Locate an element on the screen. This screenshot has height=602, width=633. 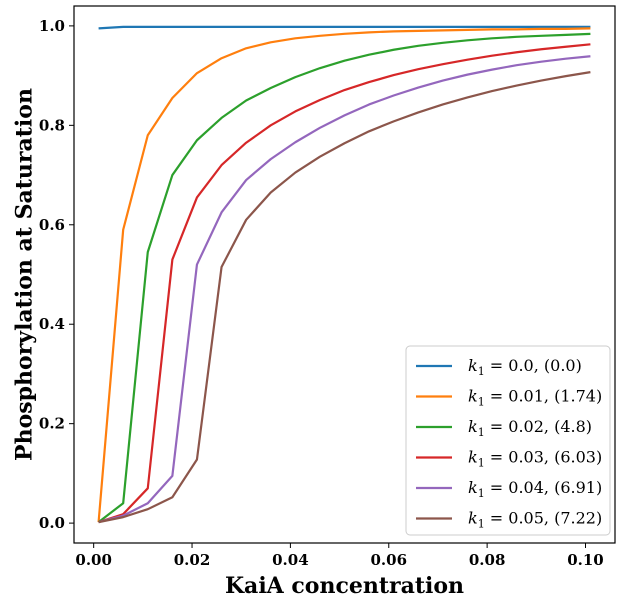
legend-box is located at coordinates (508, 440).